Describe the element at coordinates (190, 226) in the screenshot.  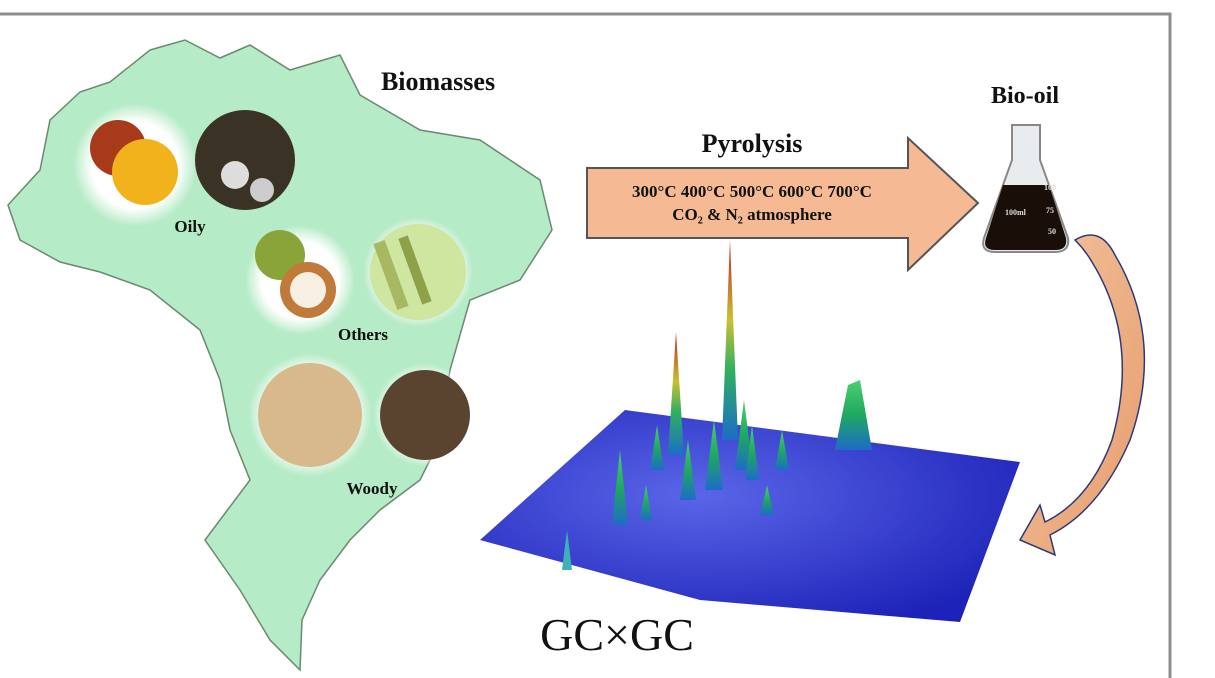
I see `group-label: Oily` at that location.